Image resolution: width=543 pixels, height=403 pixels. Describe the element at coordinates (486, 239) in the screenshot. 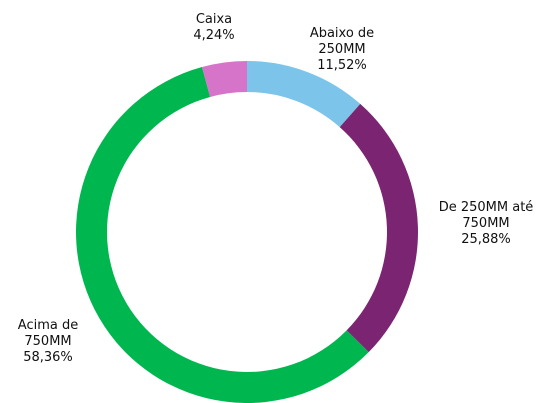

I see `value-label: 25,88%` at that location.